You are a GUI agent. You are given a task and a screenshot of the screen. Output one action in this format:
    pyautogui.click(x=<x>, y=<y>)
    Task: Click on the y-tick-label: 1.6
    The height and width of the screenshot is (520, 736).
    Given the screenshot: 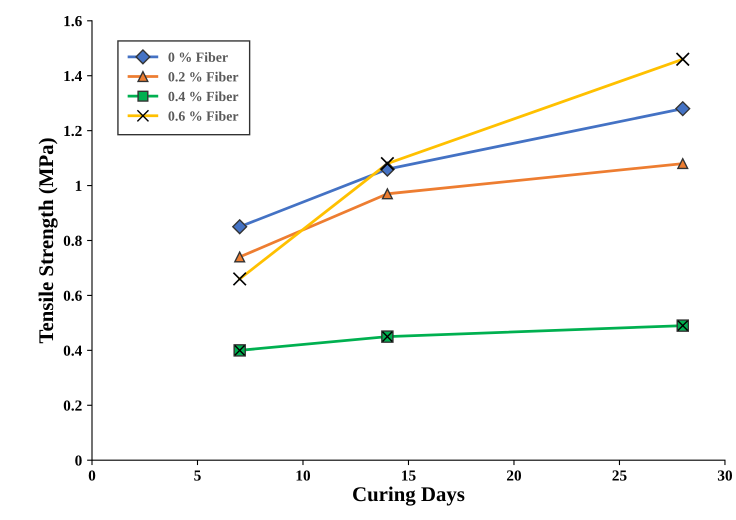 What is the action you would take?
    pyautogui.click(x=73, y=21)
    